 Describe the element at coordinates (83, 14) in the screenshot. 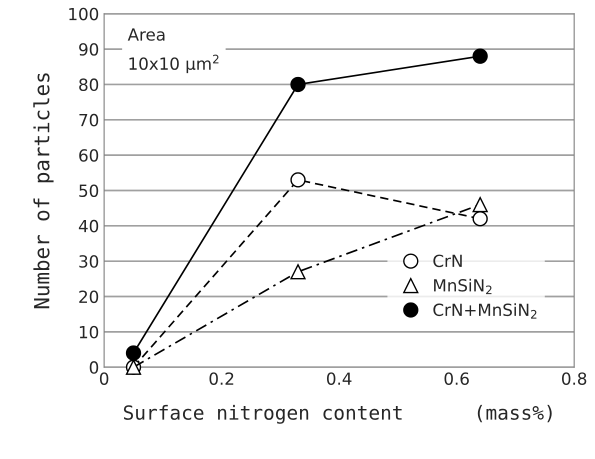

I see `y-tick-label: 100` at that location.